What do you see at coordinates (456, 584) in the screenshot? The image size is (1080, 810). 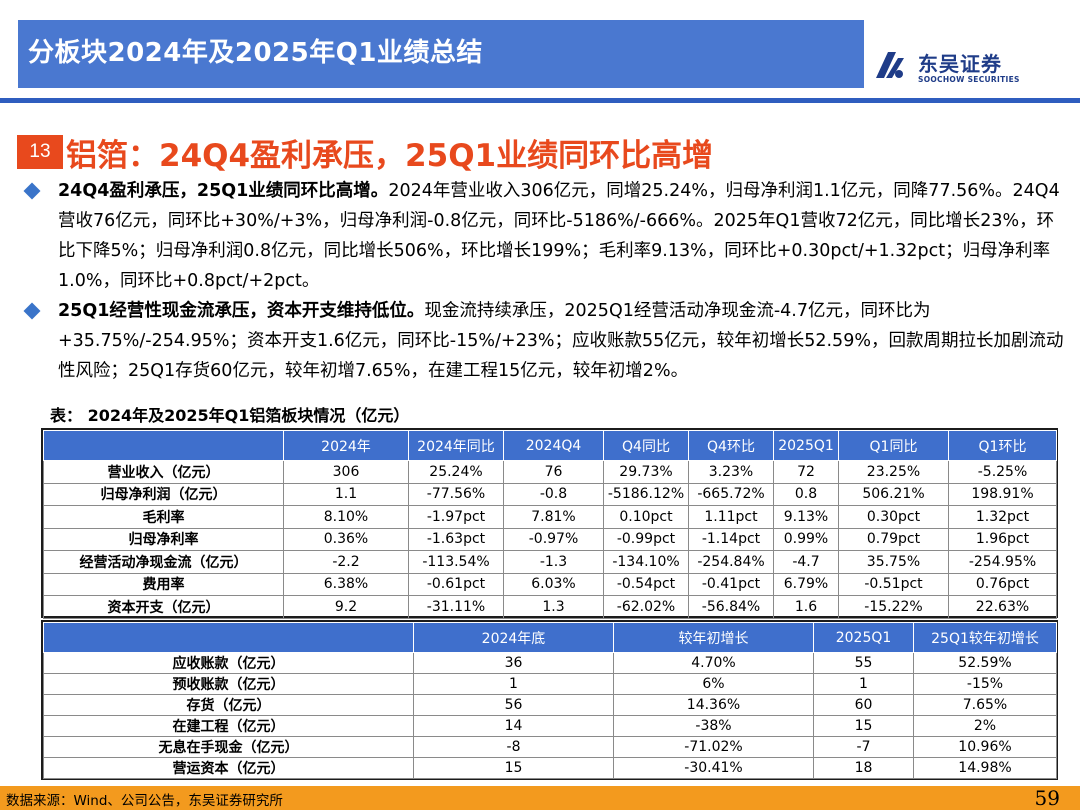 I see `table-cell: -0.61pct` at bounding box center [456, 584].